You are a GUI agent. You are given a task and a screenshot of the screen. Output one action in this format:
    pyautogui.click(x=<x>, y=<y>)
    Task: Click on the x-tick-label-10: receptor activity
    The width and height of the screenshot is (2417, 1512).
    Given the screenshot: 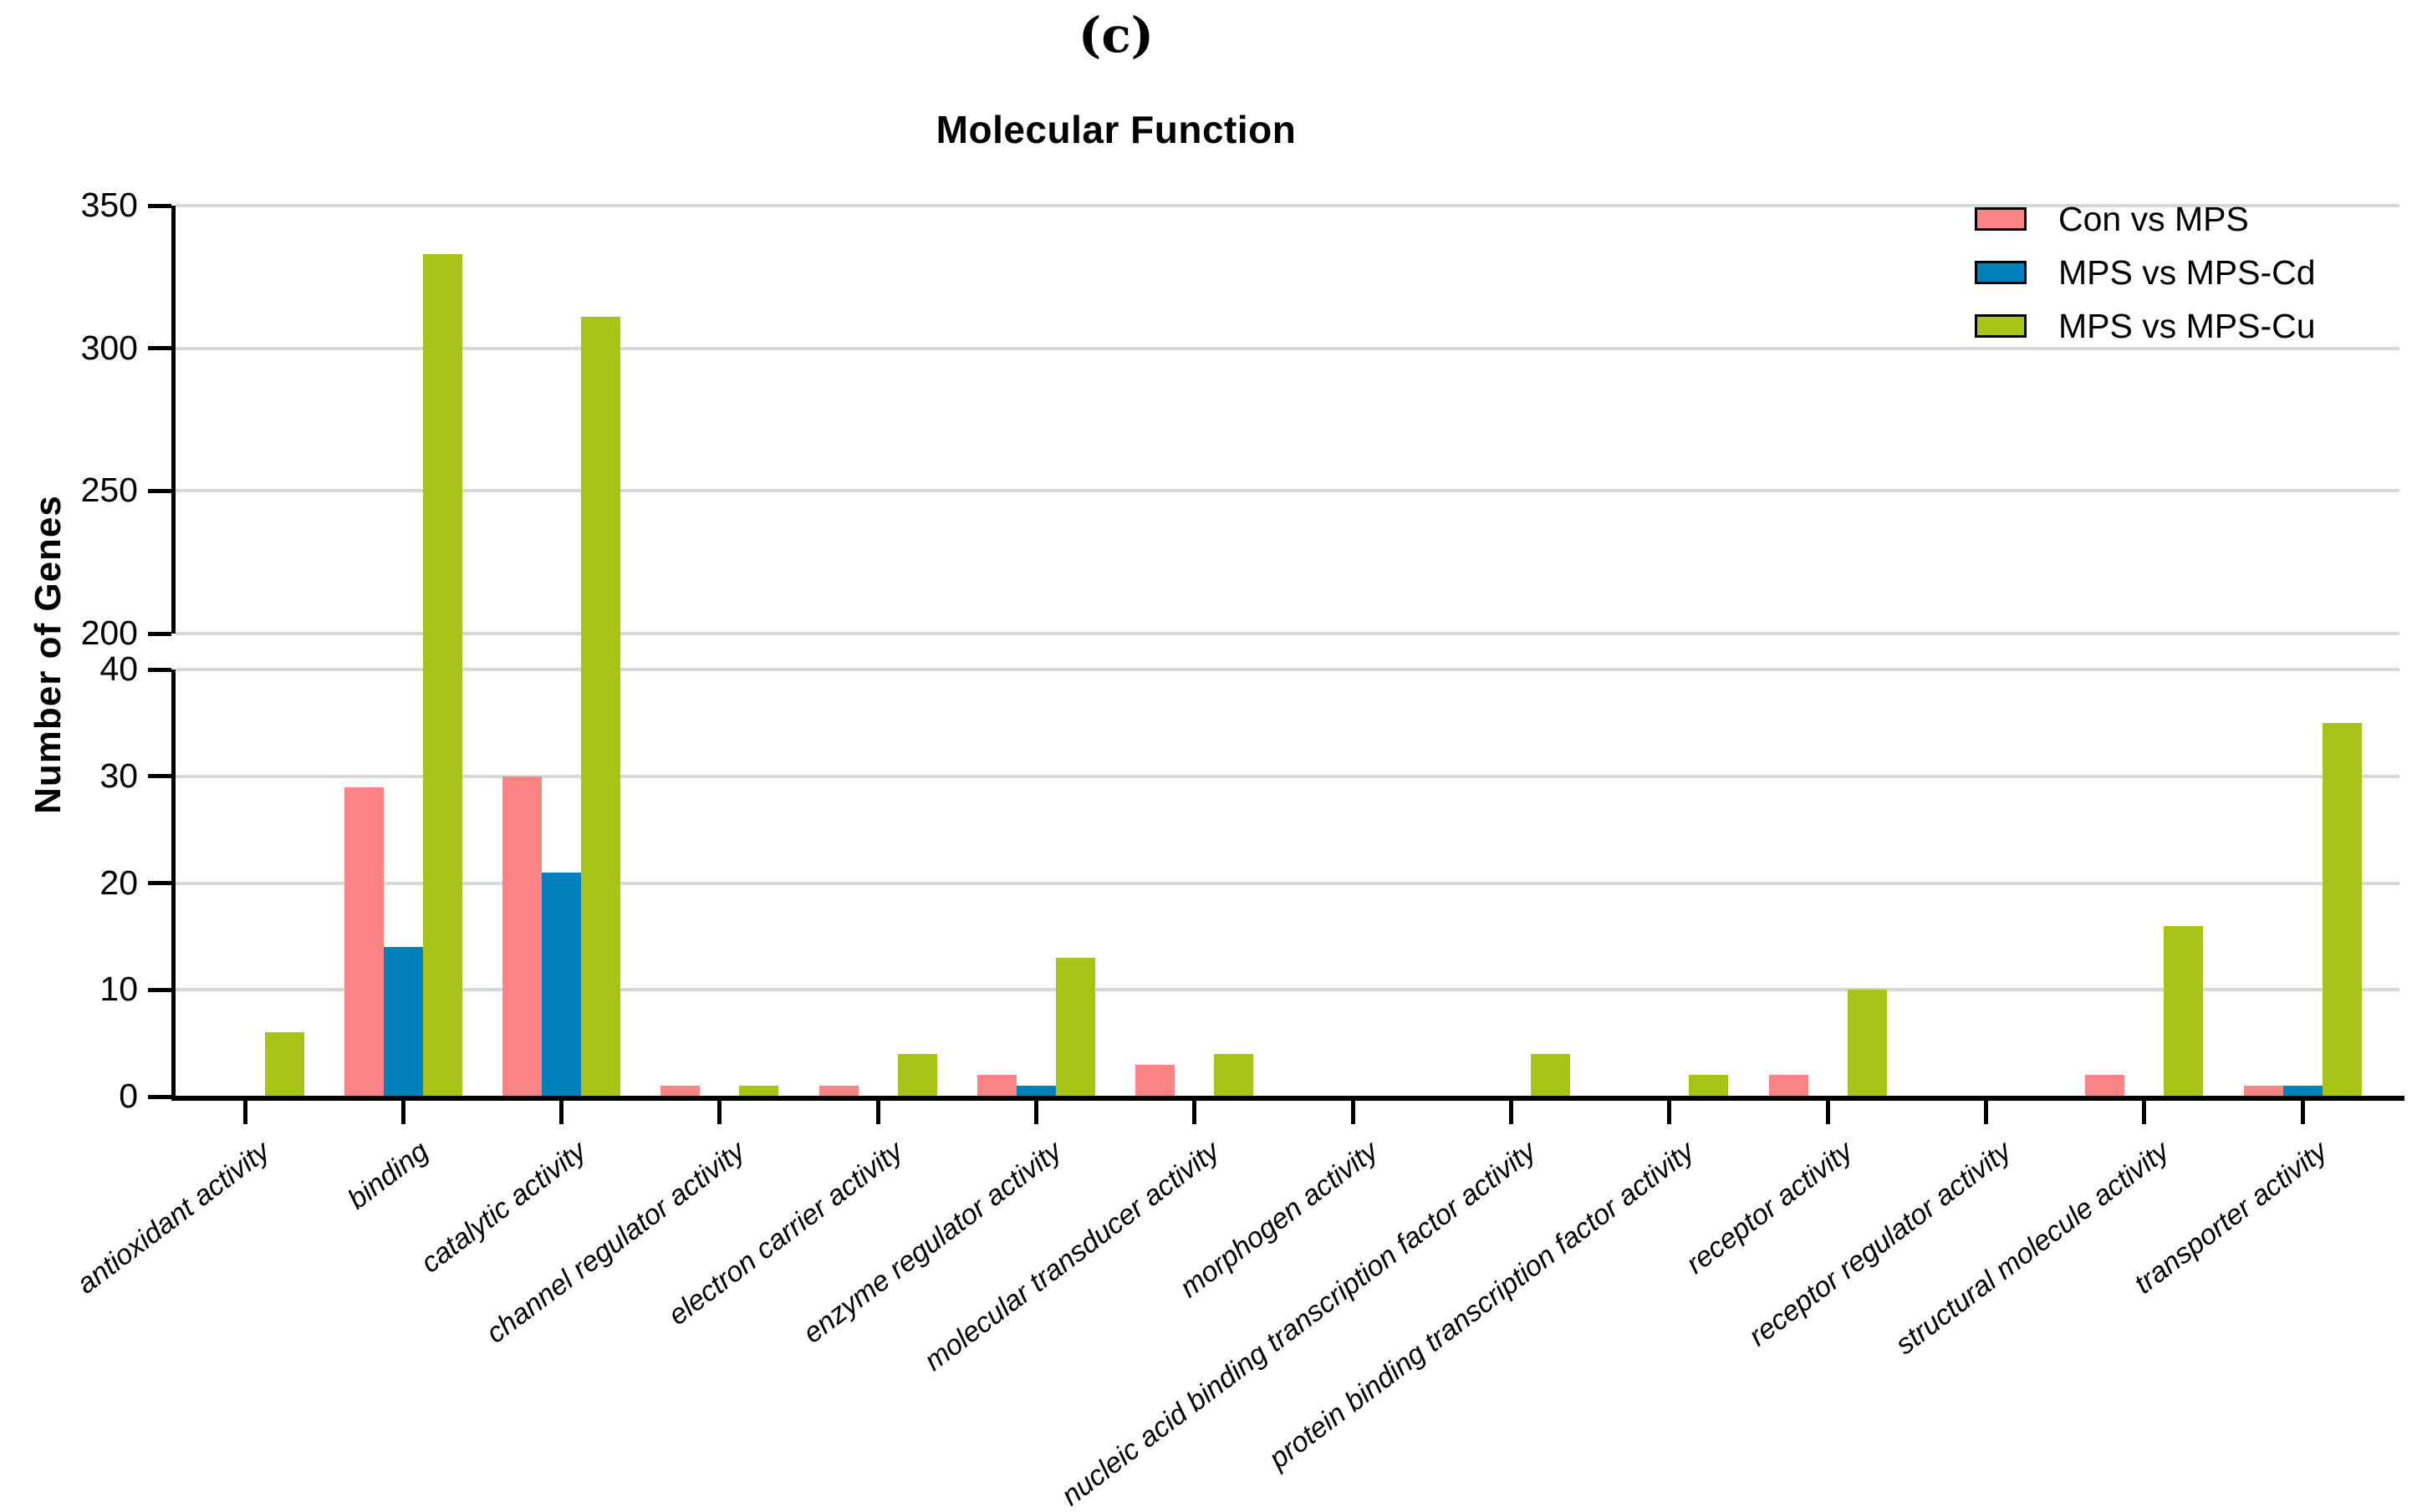 What is the action you would take?
    pyautogui.click(x=1769, y=1207)
    